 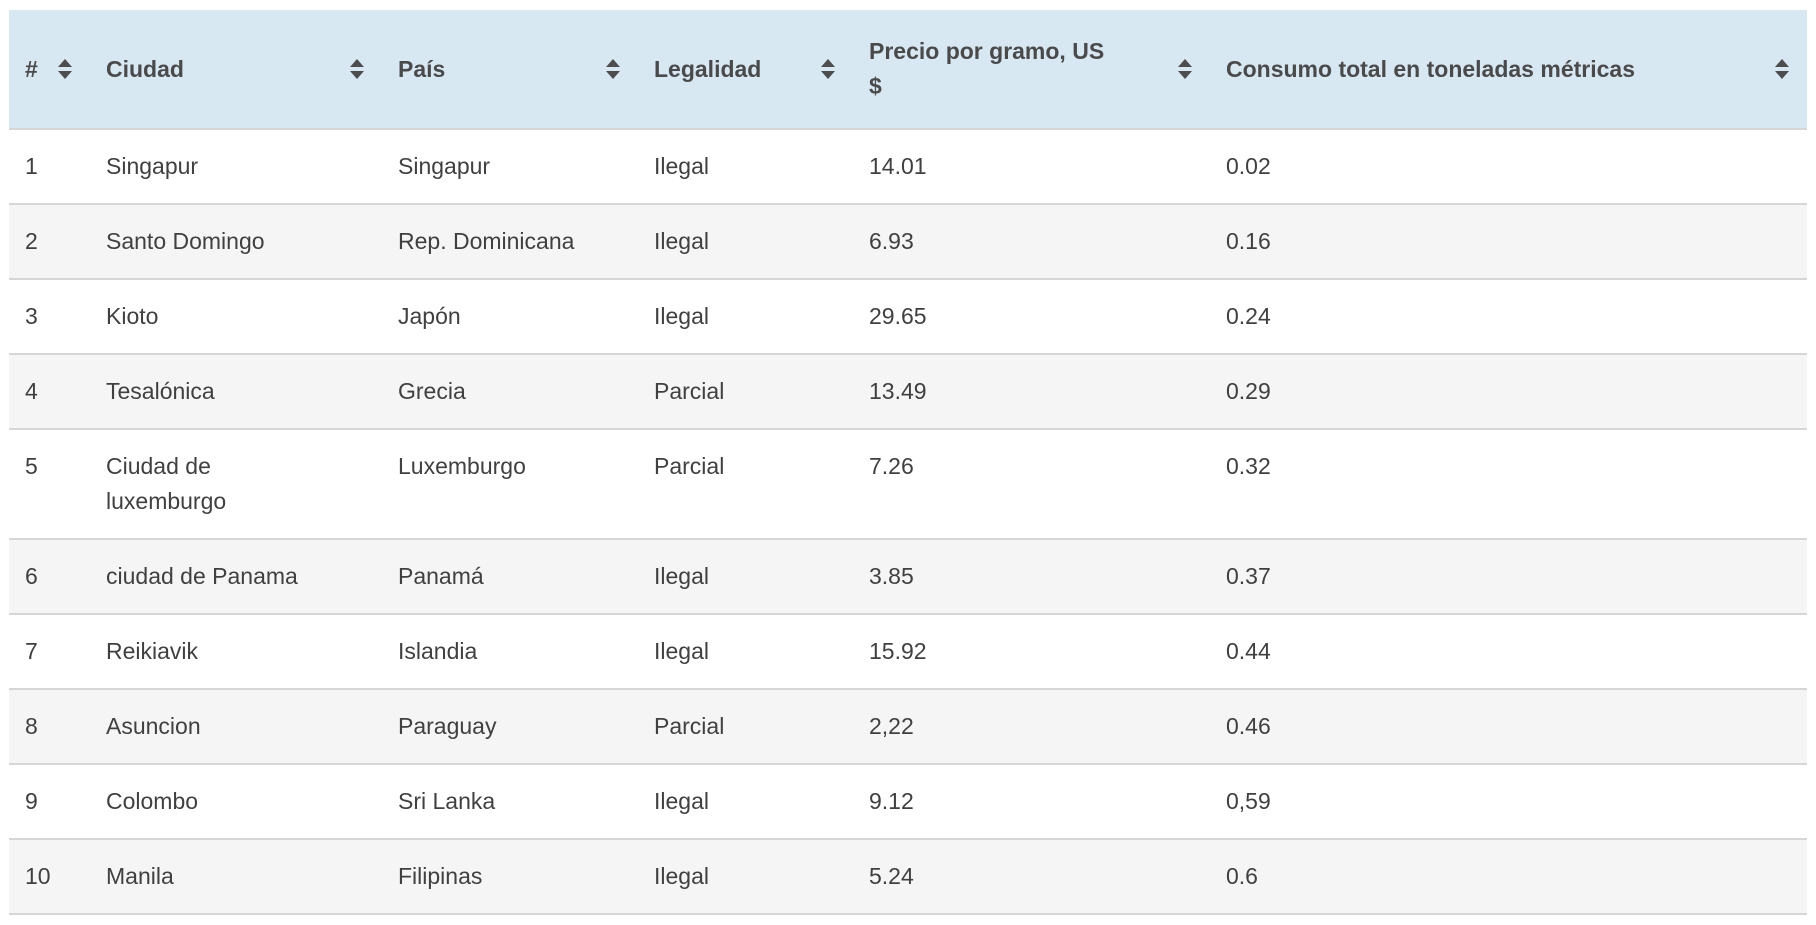 I want to click on cell-value: 6.93, so click(x=891, y=241).